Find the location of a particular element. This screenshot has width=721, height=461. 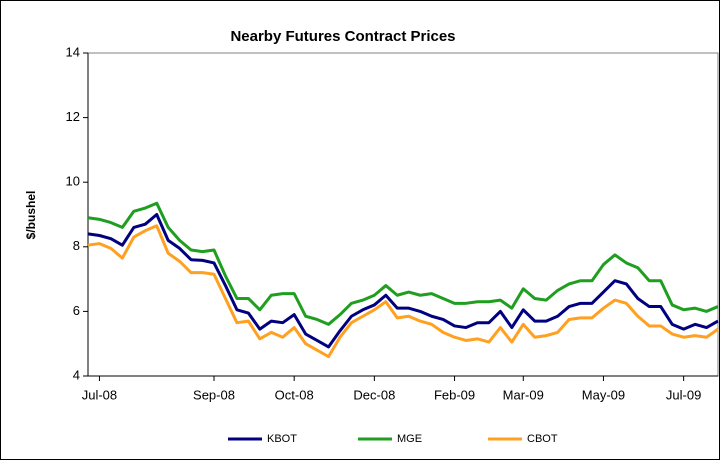

y-tick-label: 4 is located at coordinates (76, 374).